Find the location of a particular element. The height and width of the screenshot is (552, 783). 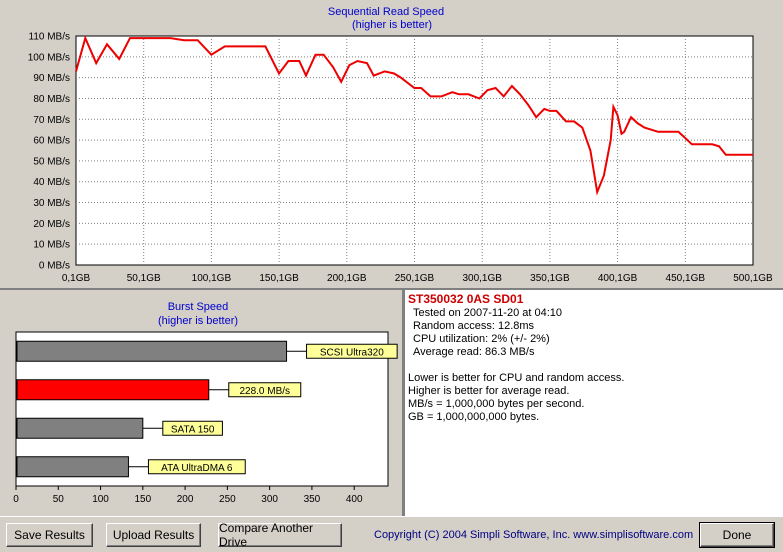

x-tick-label: 400,1GB is located at coordinates (618, 278).